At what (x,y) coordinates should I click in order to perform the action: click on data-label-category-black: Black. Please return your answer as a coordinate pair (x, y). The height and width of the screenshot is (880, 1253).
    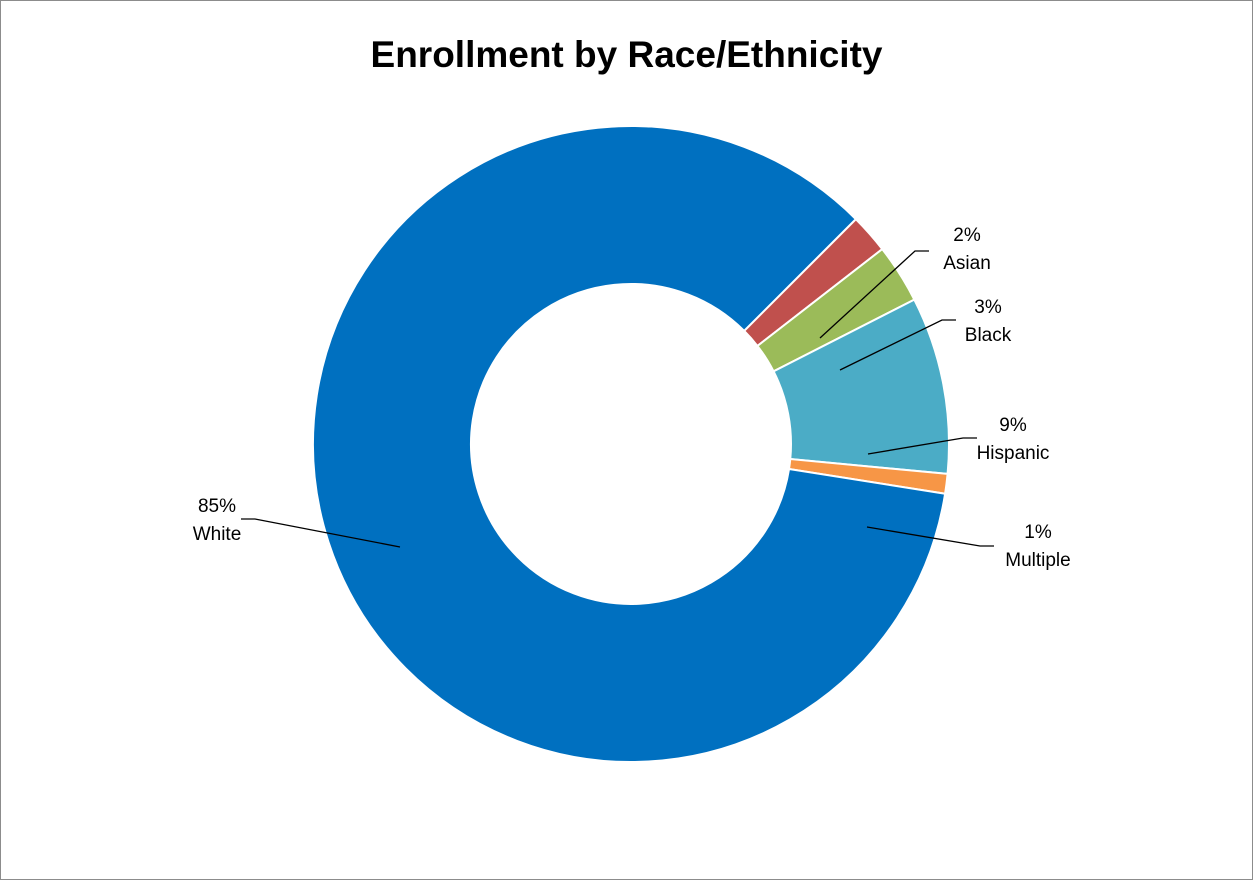
    Looking at the image, I should click on (988, 335).